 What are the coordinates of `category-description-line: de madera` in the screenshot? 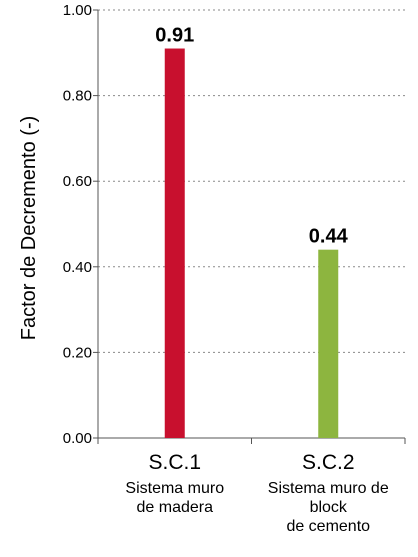 It's located at (175, 507).